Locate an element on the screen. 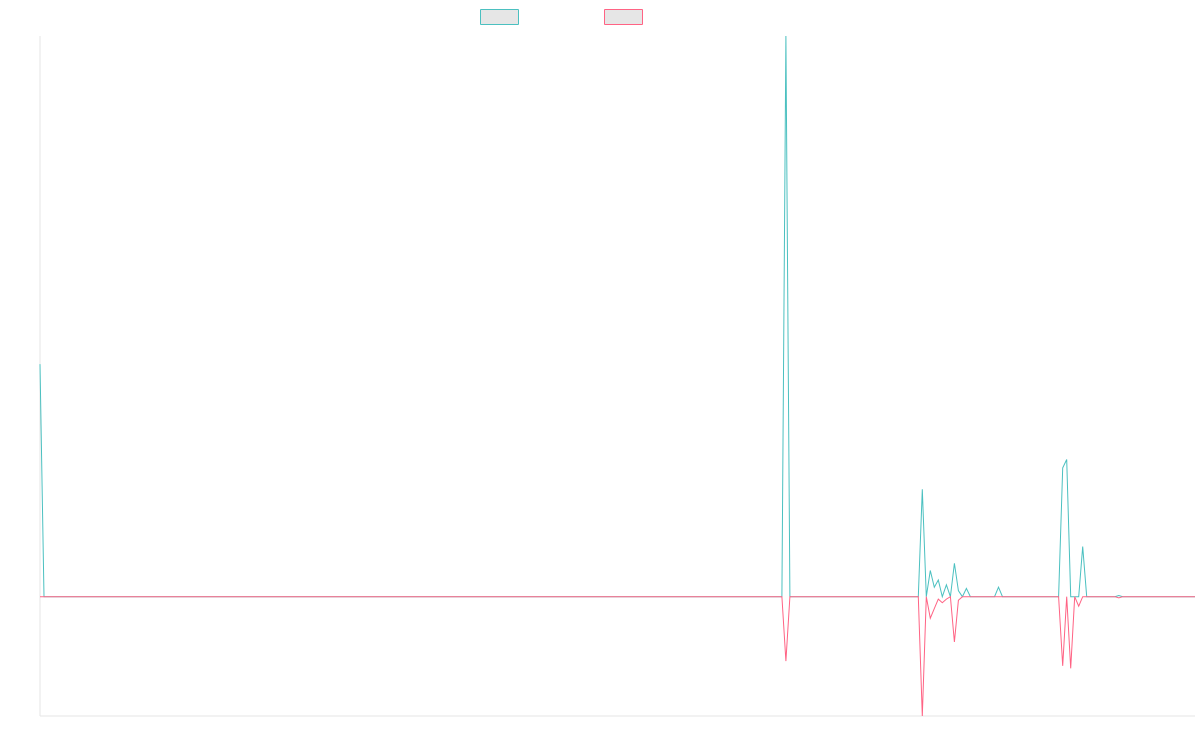  legend-swatch-series-a is located at coordinates (499, 17).